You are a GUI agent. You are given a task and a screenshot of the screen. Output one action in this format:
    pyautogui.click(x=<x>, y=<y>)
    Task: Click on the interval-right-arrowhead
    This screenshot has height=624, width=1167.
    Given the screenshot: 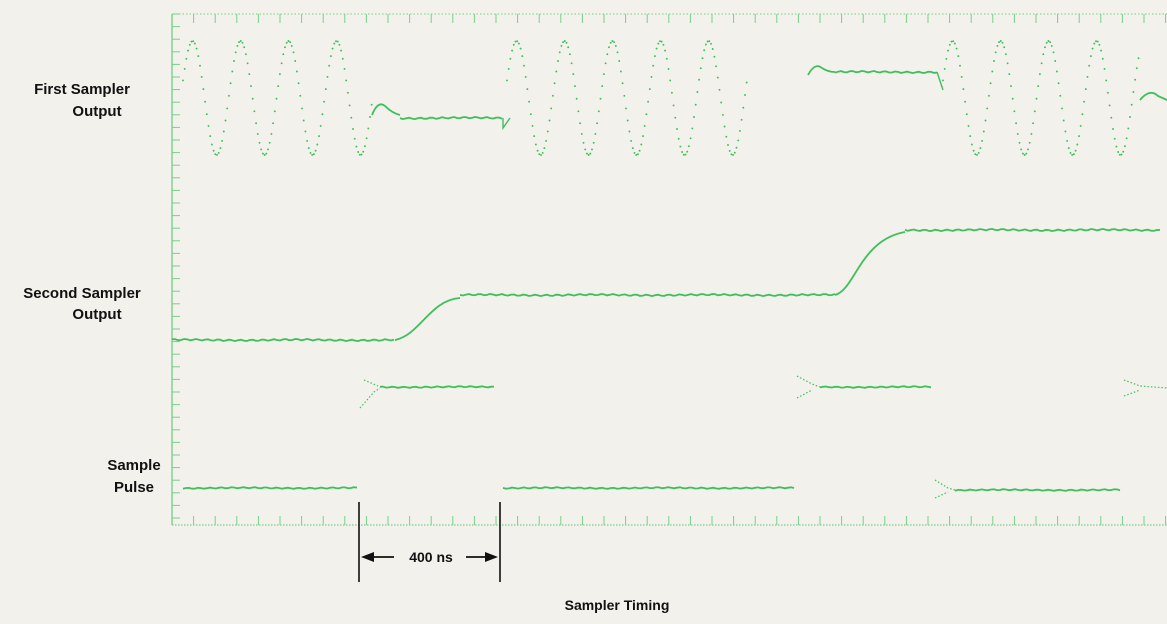 What is the action you would take?
    pyautogui.click(x=491, y=557)
    